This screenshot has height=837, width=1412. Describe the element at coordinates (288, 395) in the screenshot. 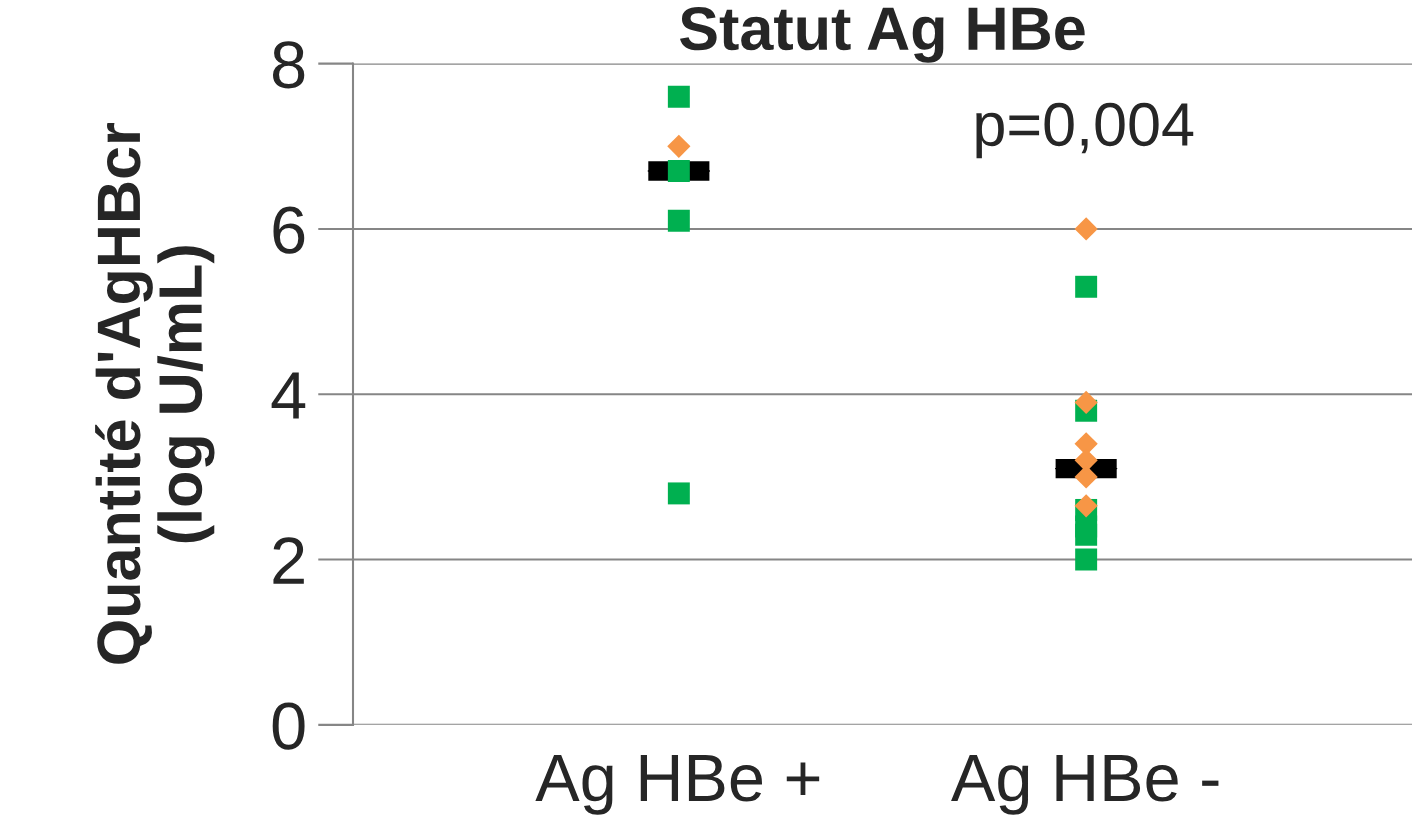

I see `y-tick-label: 4` at that location.